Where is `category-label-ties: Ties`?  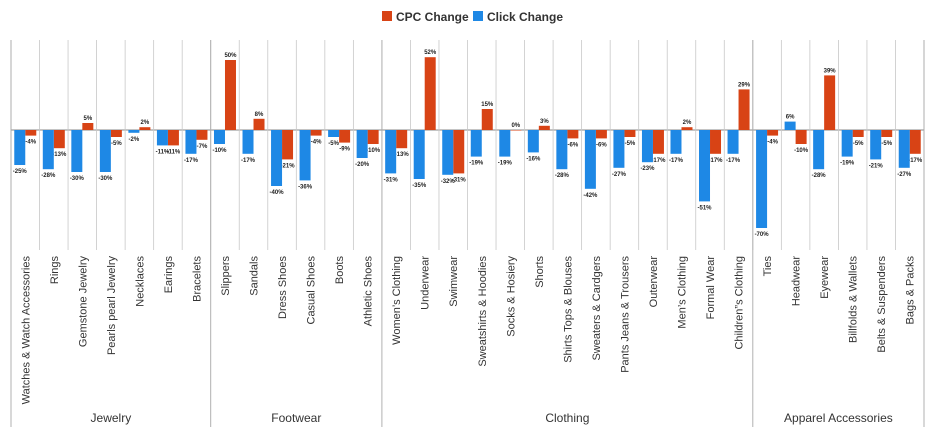
category-label-ties: Ties is located at coordinates (768, 266).